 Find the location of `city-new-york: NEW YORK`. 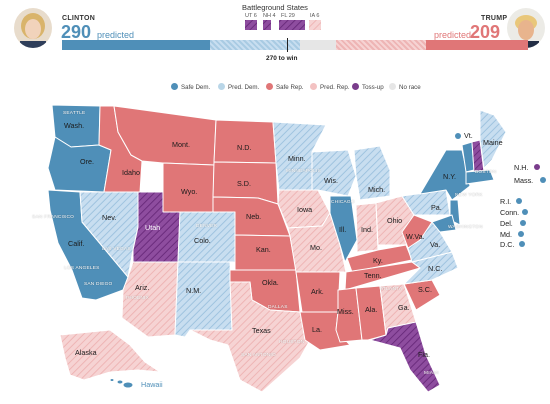

city-new-york: NEW YORK is located at coordinates (469, 195).